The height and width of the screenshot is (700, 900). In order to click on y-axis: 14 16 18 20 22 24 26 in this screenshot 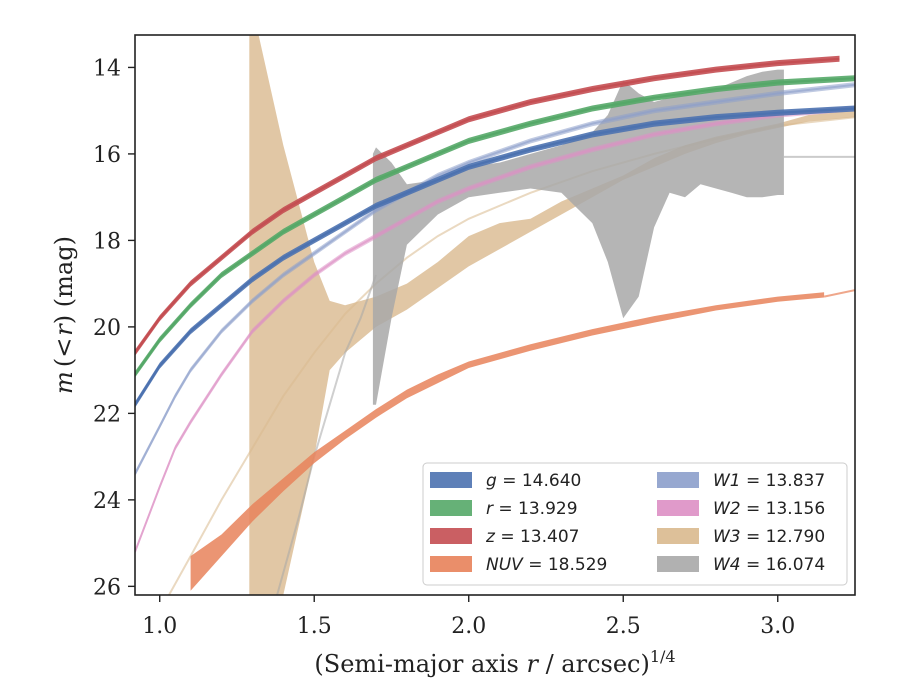, I will do `click(114, 328)`.